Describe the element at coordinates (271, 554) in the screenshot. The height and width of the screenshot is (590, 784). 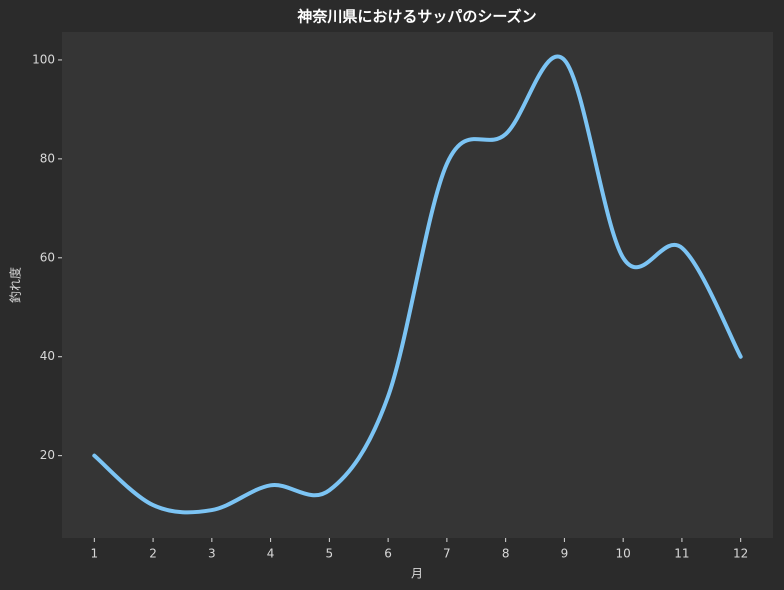
I see `x-tick-label: 4` at that location.